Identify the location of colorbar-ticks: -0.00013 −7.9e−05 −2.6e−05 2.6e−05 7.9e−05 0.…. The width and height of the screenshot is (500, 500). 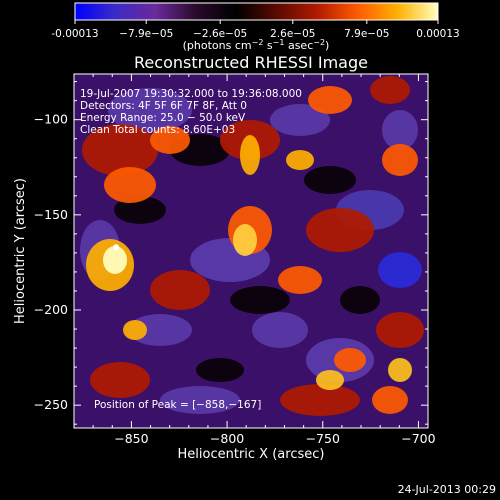
(255, 30).